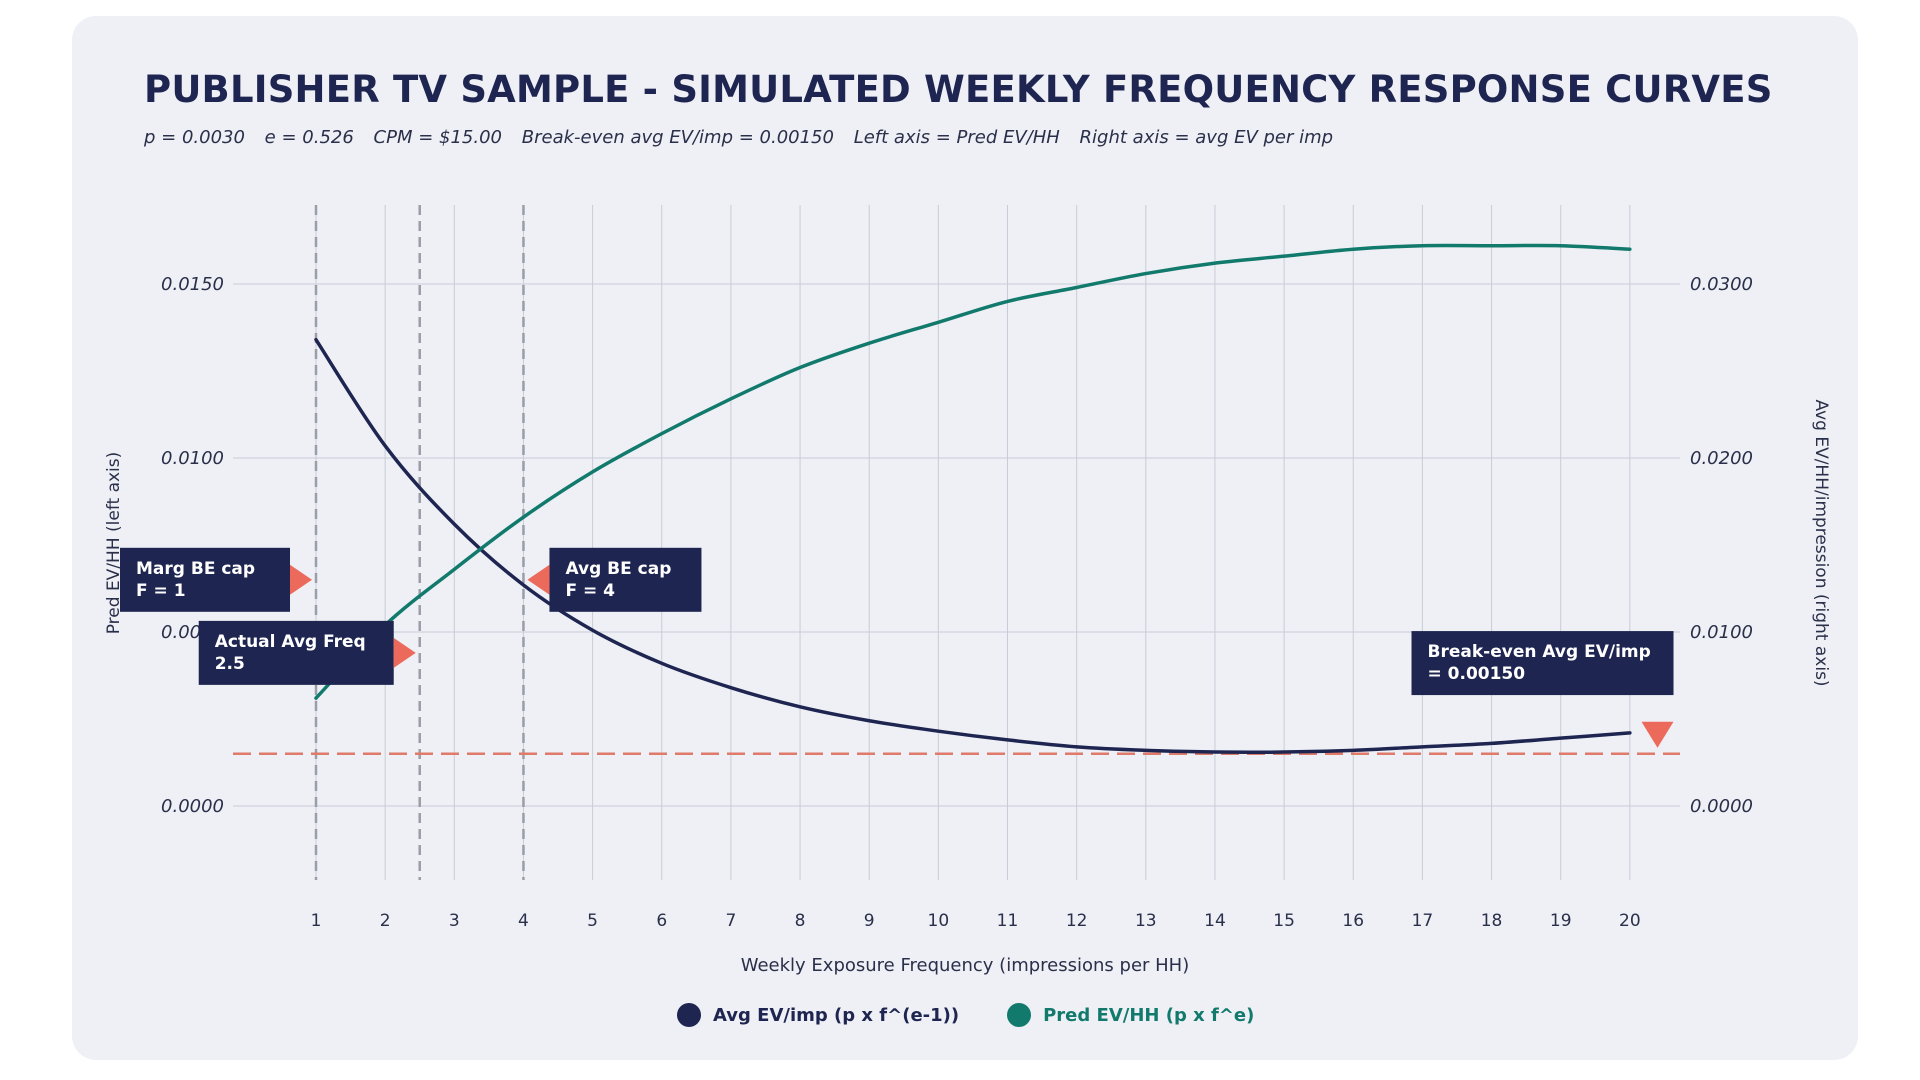  I want to click on x-tick-label: 15, so click(1284, 921).